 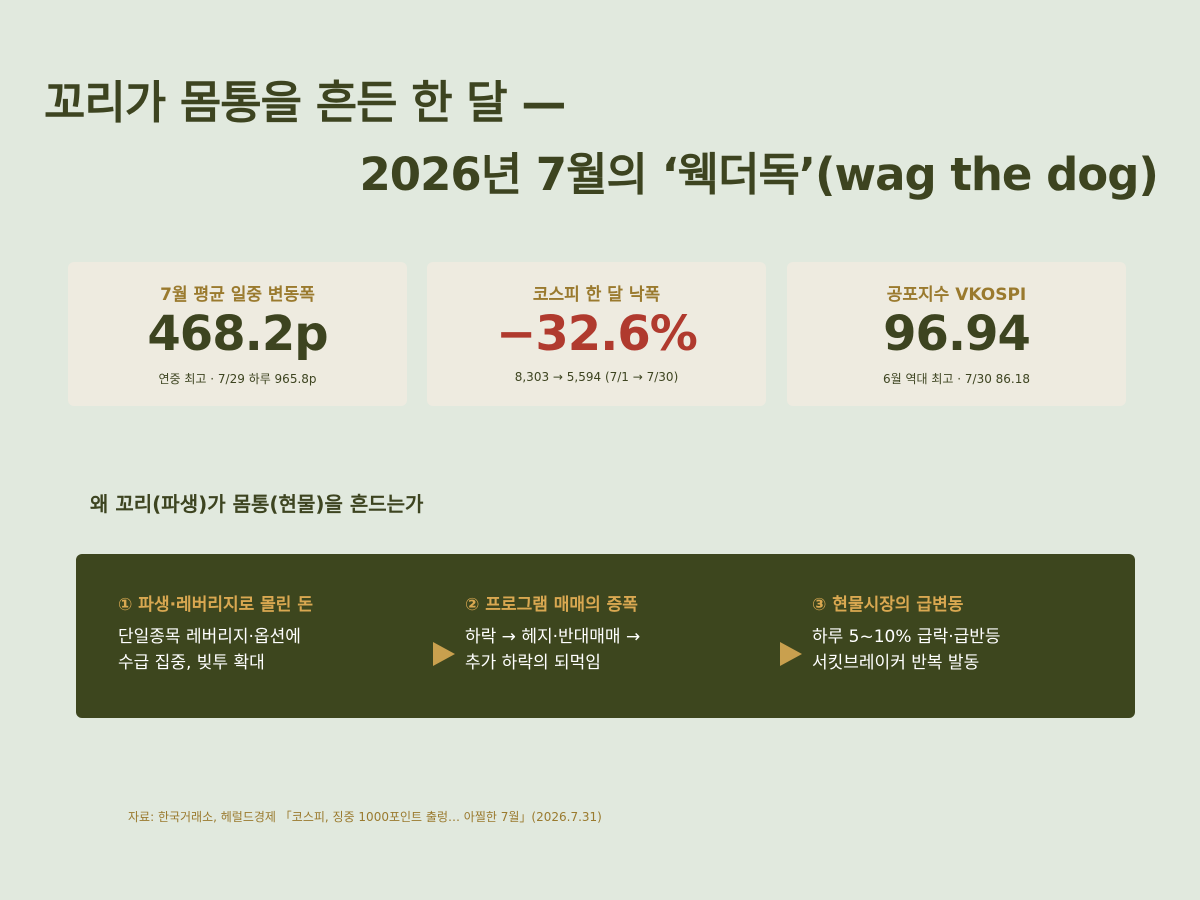 What do you see at coordinates (237, 295) in the screenshot?
I see `stat-label: 7월 평균 일중 변동폭` at bounding box center [237, 295].